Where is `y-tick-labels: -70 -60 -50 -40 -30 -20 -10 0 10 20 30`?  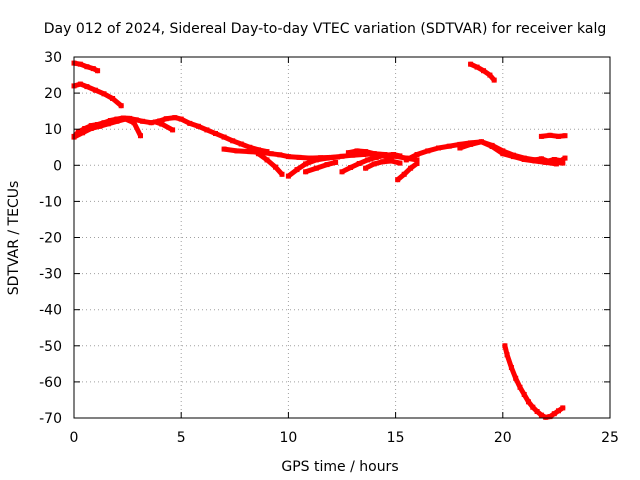
y-tick-labels: -70 -60 -50 -40 -30 -20 -10 0 10 20 30 is located at coordinates (50, 238).